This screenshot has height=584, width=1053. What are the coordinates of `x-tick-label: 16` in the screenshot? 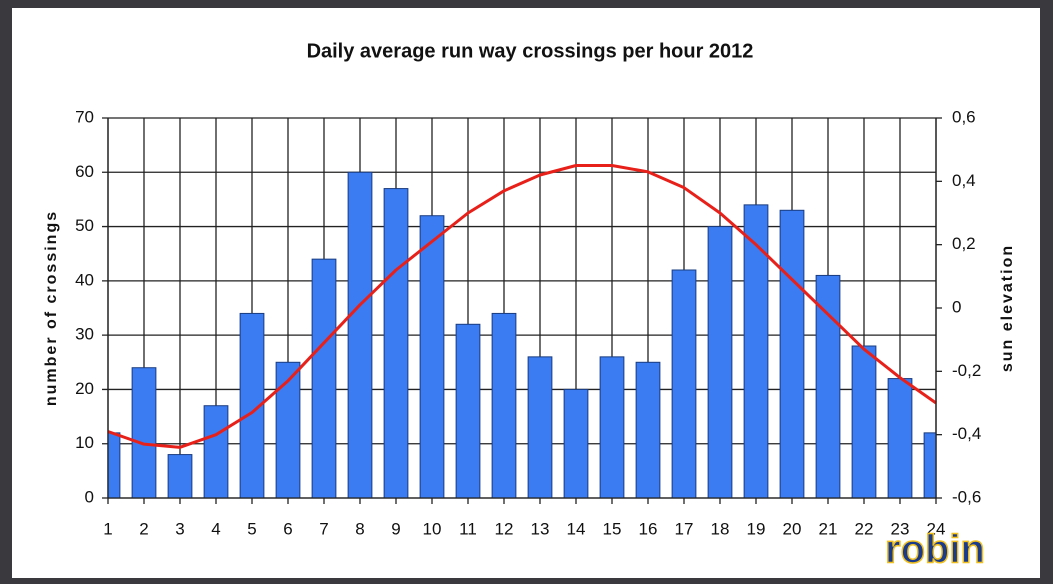 It's located at (648, 528).